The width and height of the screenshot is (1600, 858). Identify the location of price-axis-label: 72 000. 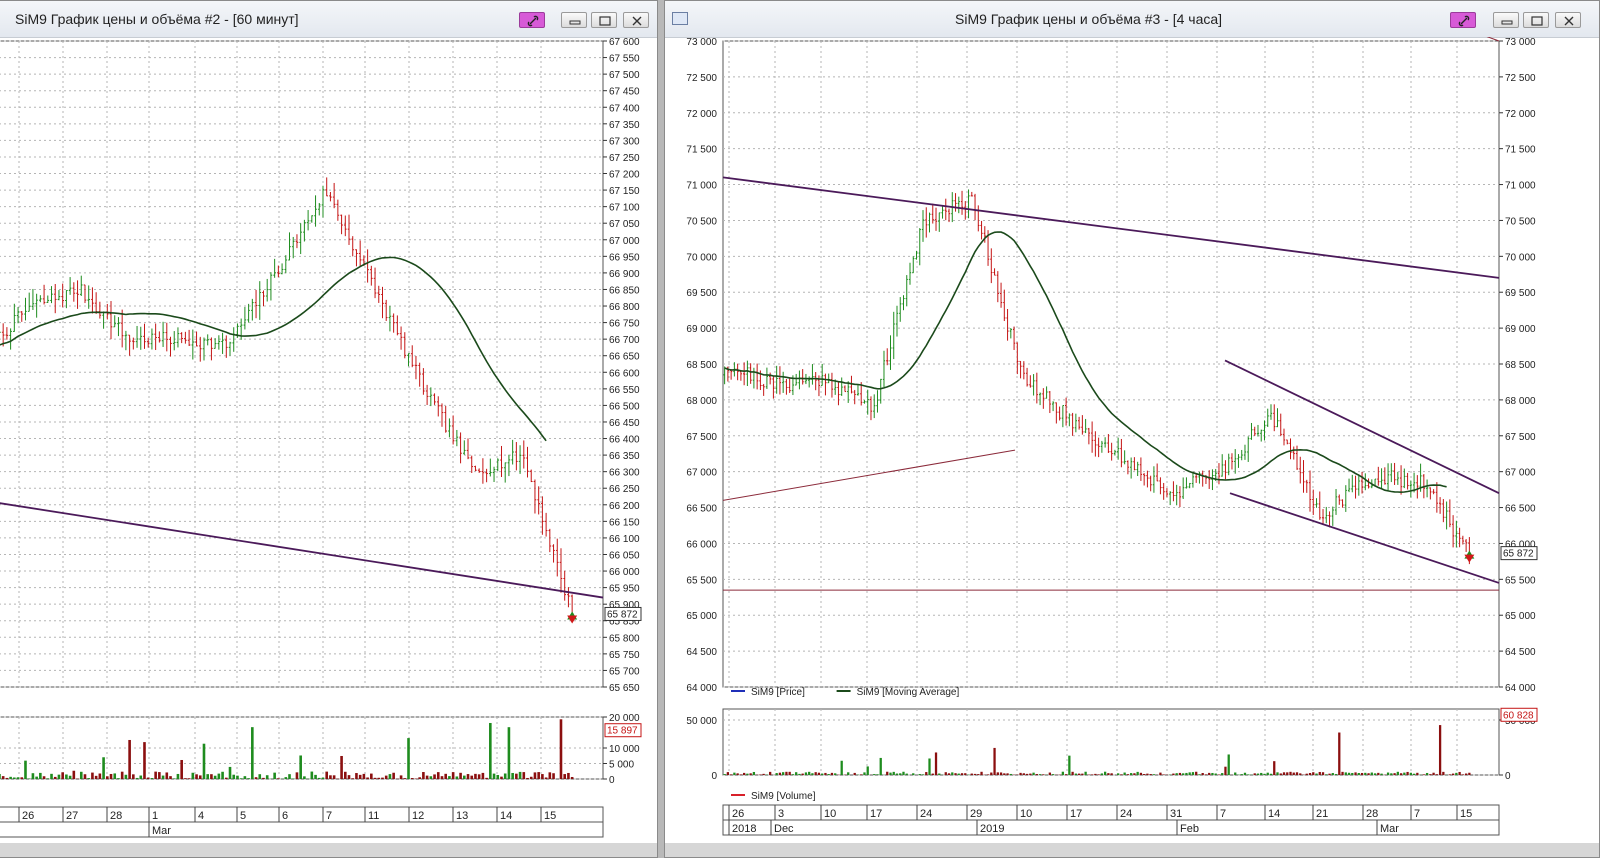
(1520, 114).